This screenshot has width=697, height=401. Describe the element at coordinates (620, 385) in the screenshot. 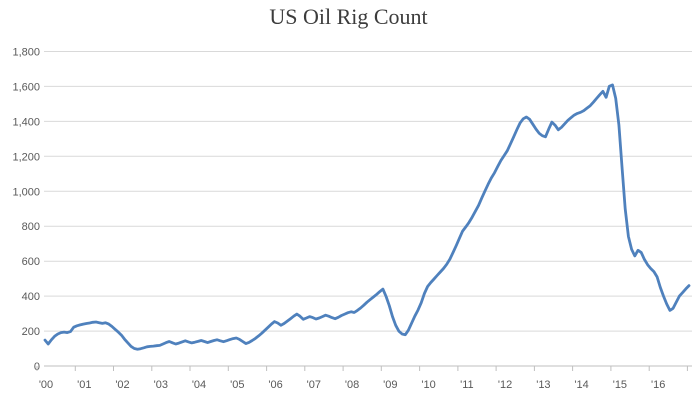

I see `x-tick-label: '15` at that location.